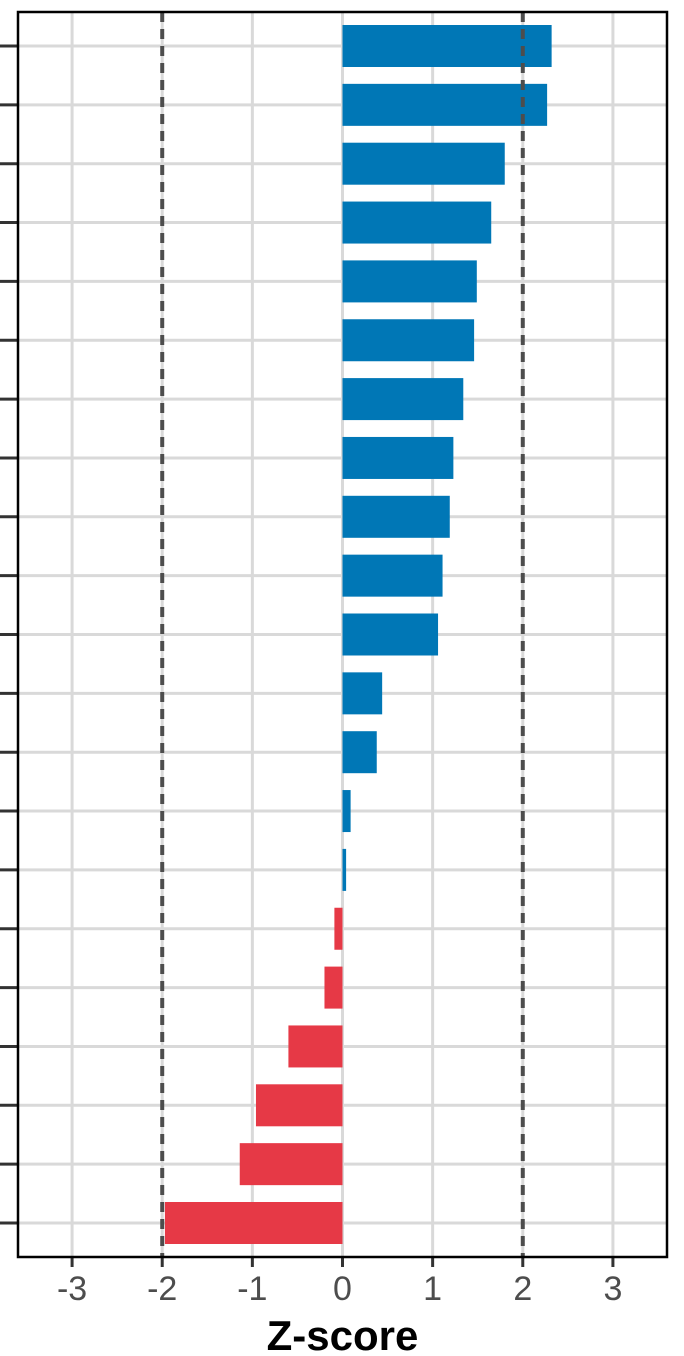 The height and width of the screenshot is (1356, 684). I want to click on x-tick-label: -3, so click(72, 1289).